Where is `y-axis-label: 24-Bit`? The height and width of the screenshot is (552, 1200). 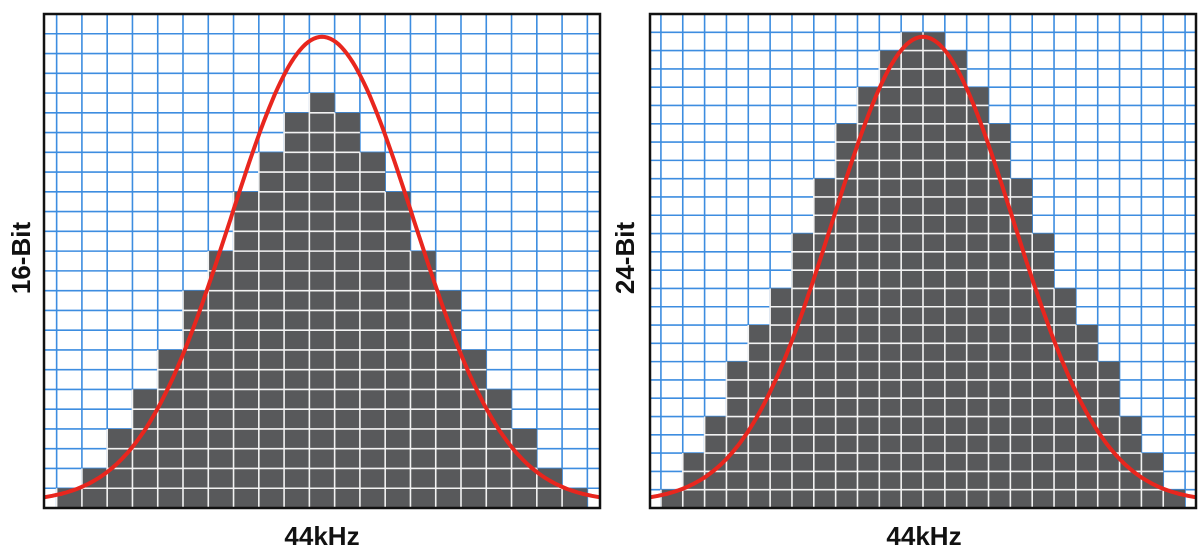 y-axis-label: 24-Bit is located at coordinates (625, 258).